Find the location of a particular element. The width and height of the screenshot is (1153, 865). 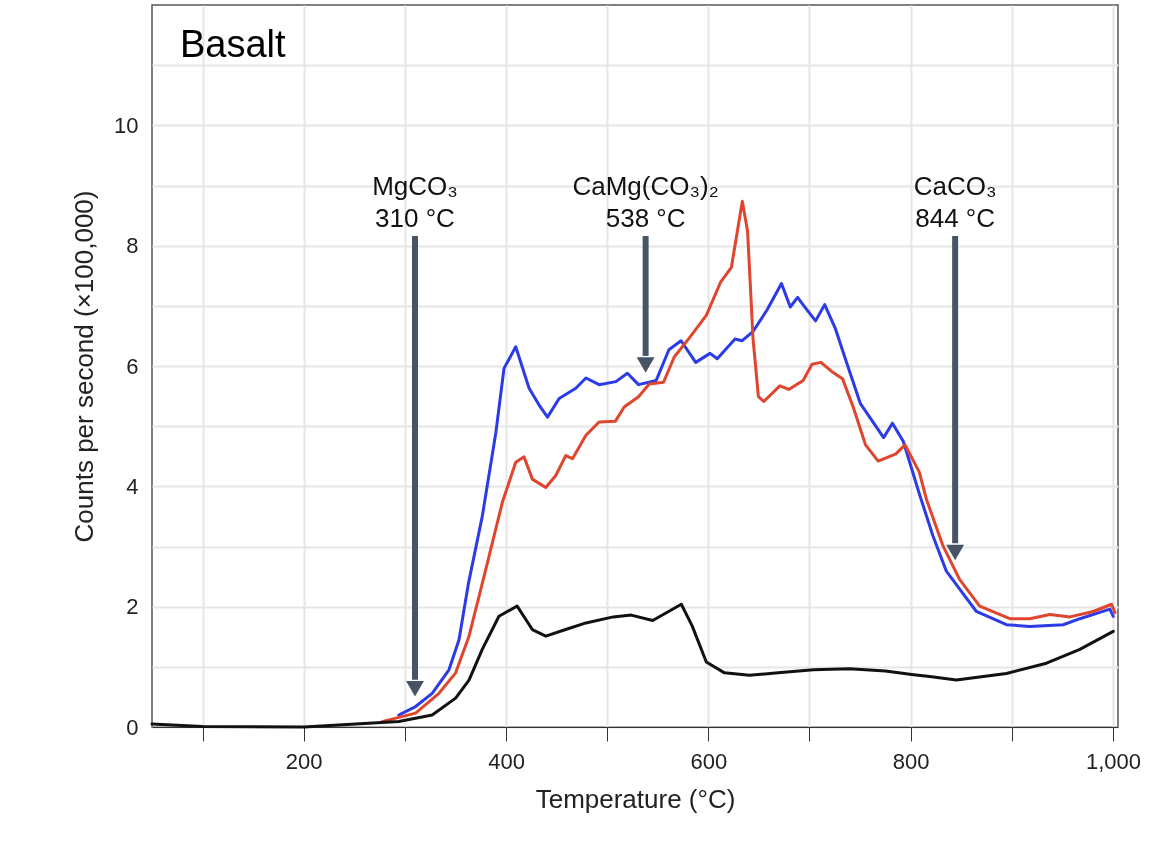

x-tick-label: 200 is located at coordinates (304, 761).